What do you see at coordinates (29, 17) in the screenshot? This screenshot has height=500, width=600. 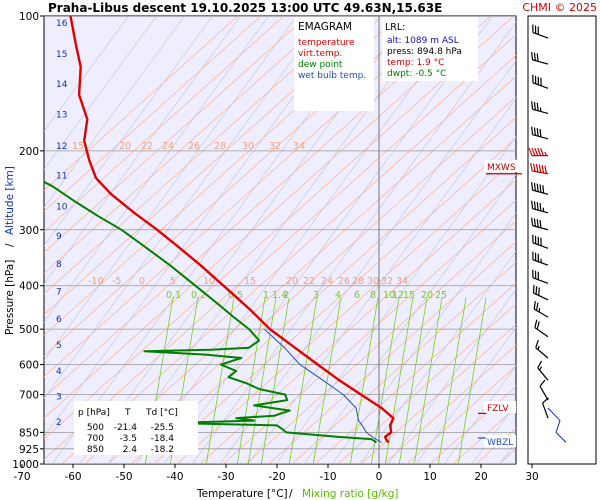 I see `y-tick-label: 100` at bounding box center [29, 17].